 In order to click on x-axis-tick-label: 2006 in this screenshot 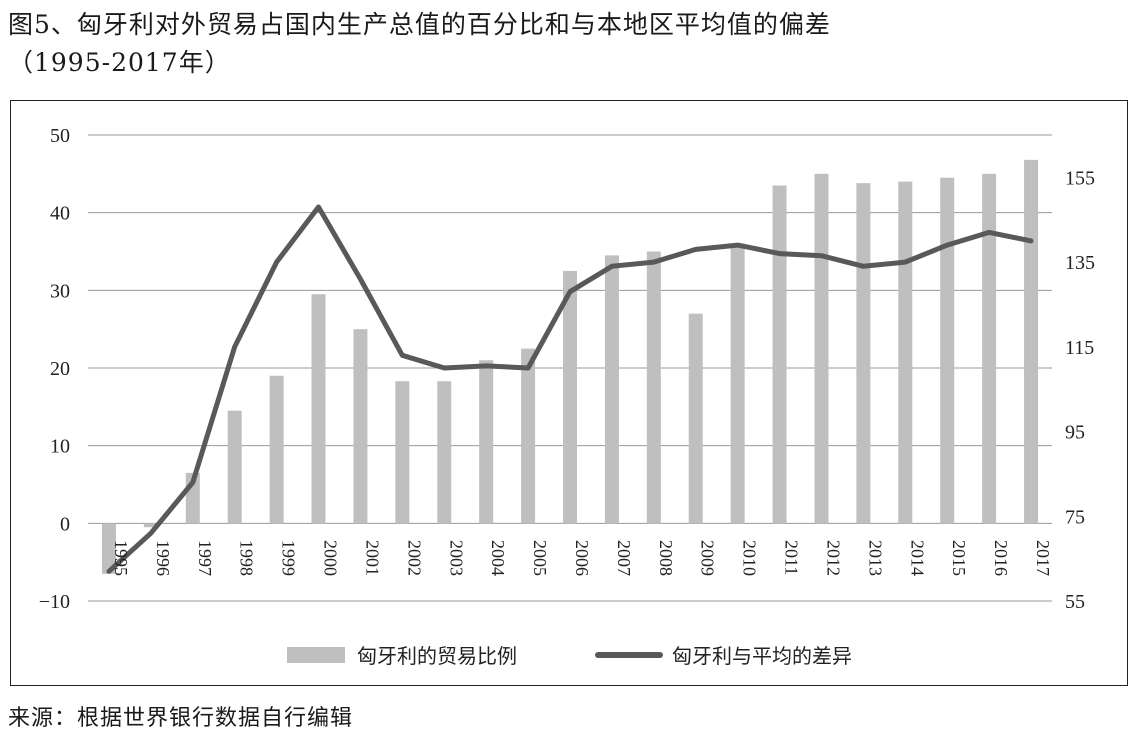, I will do `click(582, 558)`.